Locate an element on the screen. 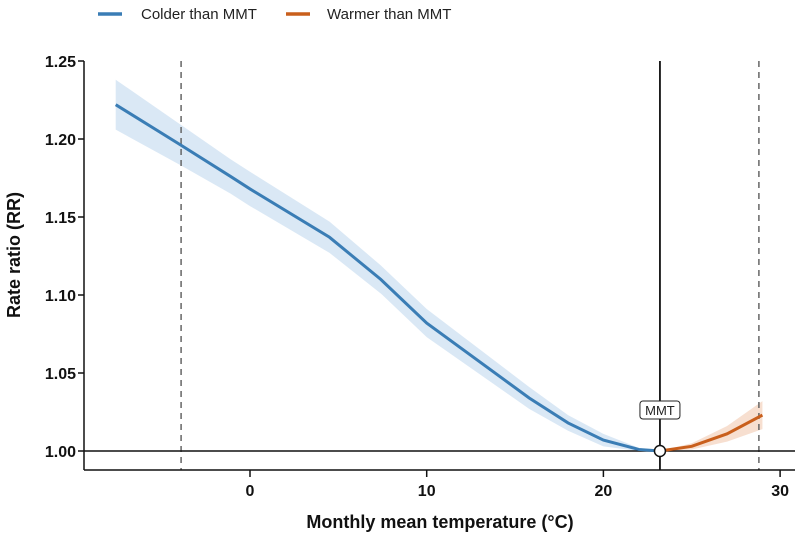 This screenshot has width=800, height=541. y-tick-label: 1.05 is located at coordinates (60, 374).